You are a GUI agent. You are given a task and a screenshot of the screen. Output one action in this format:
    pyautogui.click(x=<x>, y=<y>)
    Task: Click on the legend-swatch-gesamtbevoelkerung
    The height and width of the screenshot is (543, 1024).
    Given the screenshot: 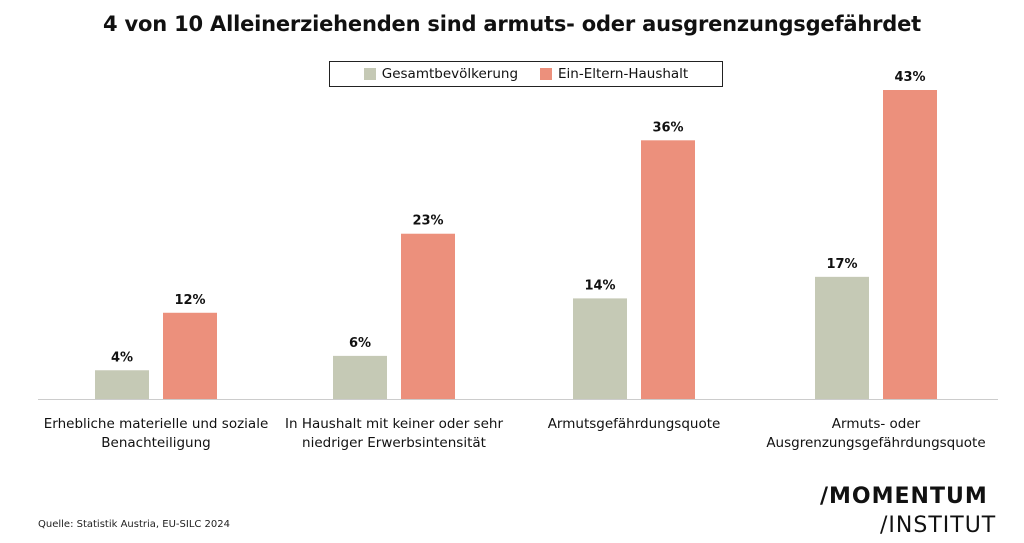 What is the action you would take?
    pyautogui.click(x=369, y=74)
    